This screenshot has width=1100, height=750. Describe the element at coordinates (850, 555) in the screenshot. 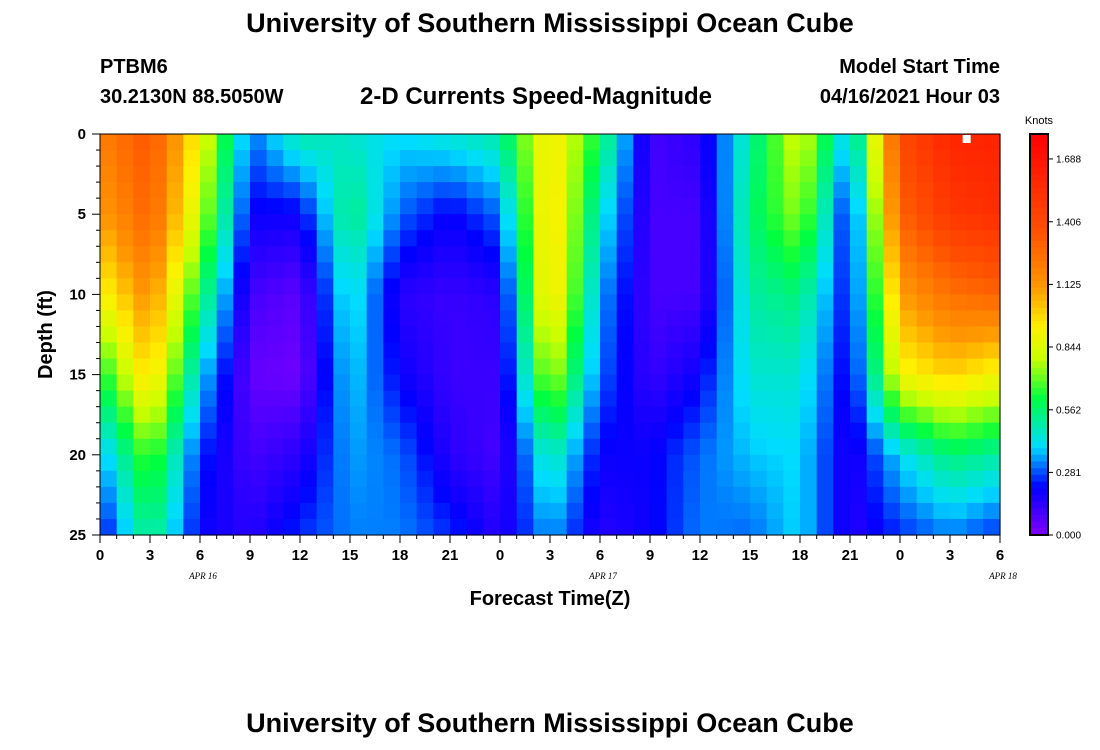

I see `x-tick-label: 21` at that location.